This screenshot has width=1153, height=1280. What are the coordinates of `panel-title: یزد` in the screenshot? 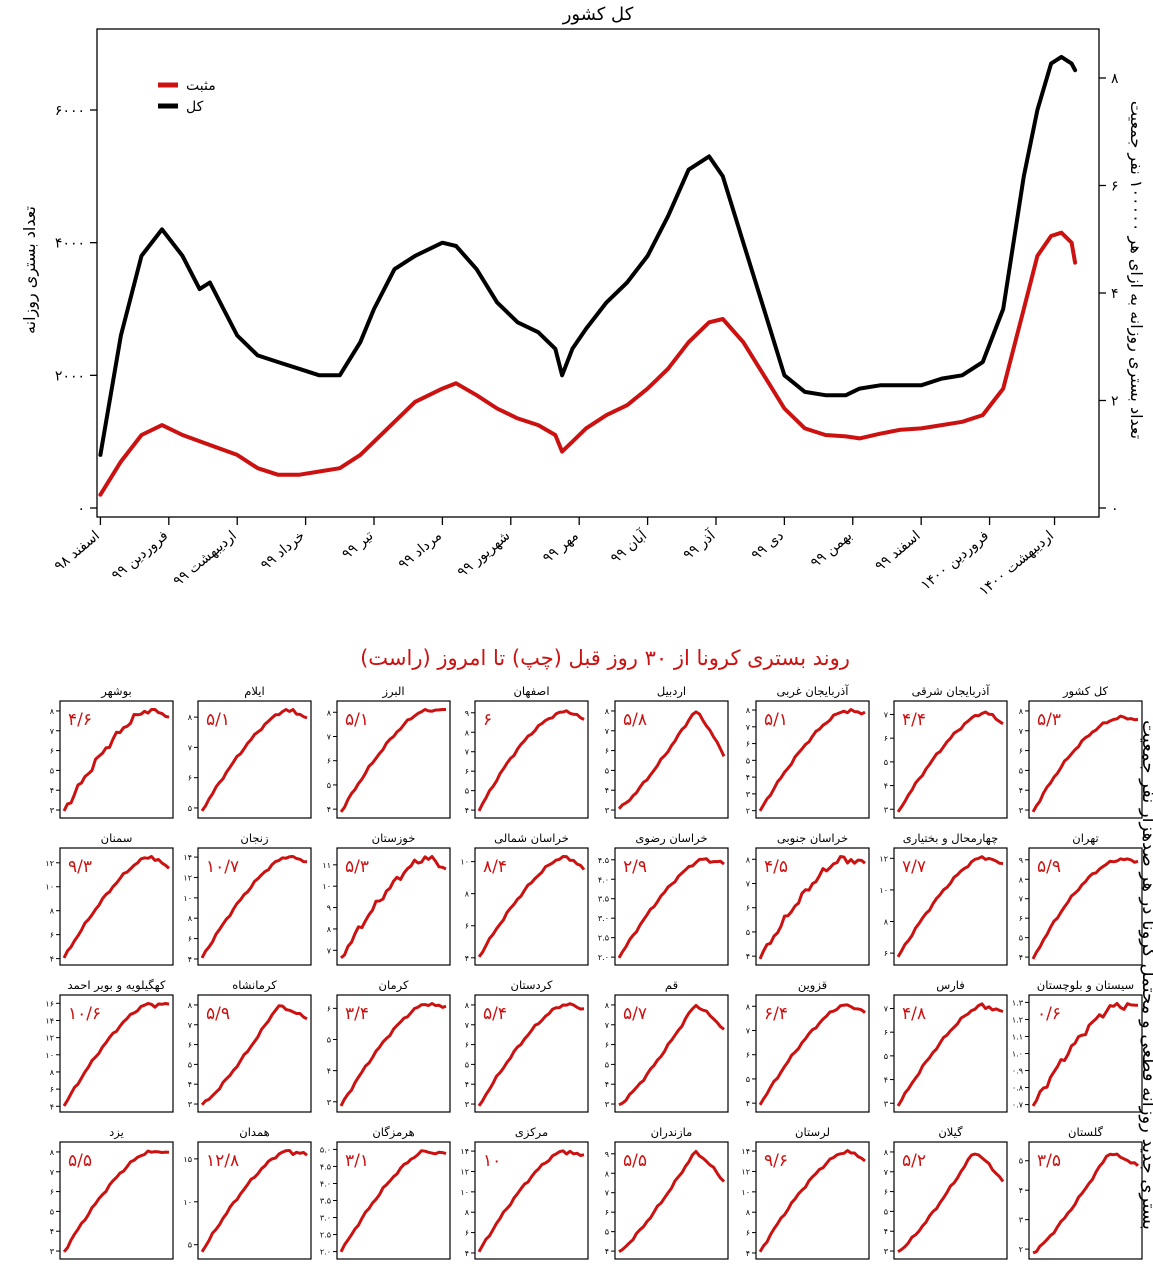 It's located at (116, 1132).